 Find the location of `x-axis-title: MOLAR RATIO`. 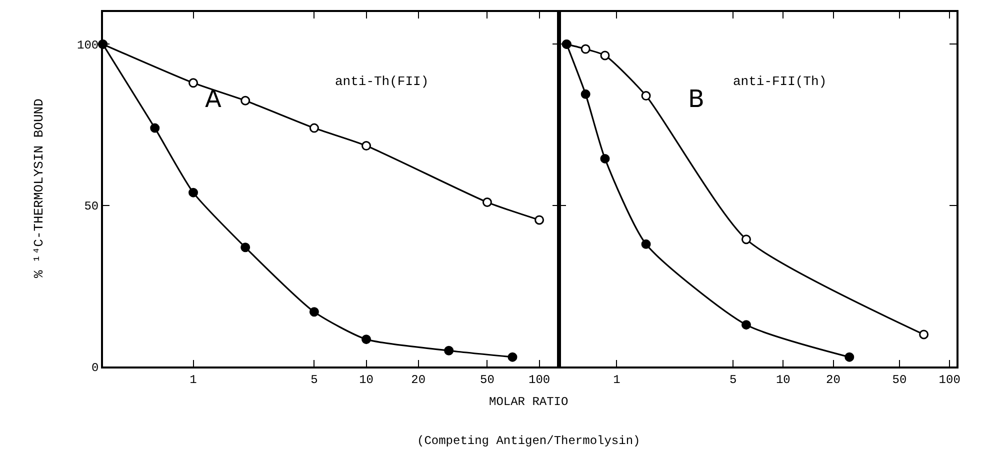

x-axis-title: MOLAR RATIO is located at coordinates (528, 402).